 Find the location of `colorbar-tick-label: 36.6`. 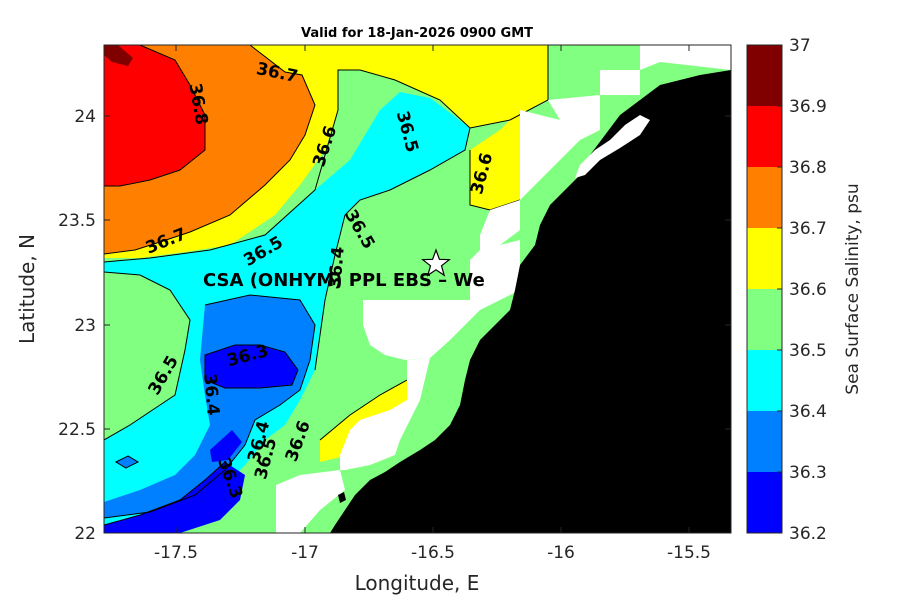

colorbar-tick-label: 36.6 is located at coordinates (808, 290).